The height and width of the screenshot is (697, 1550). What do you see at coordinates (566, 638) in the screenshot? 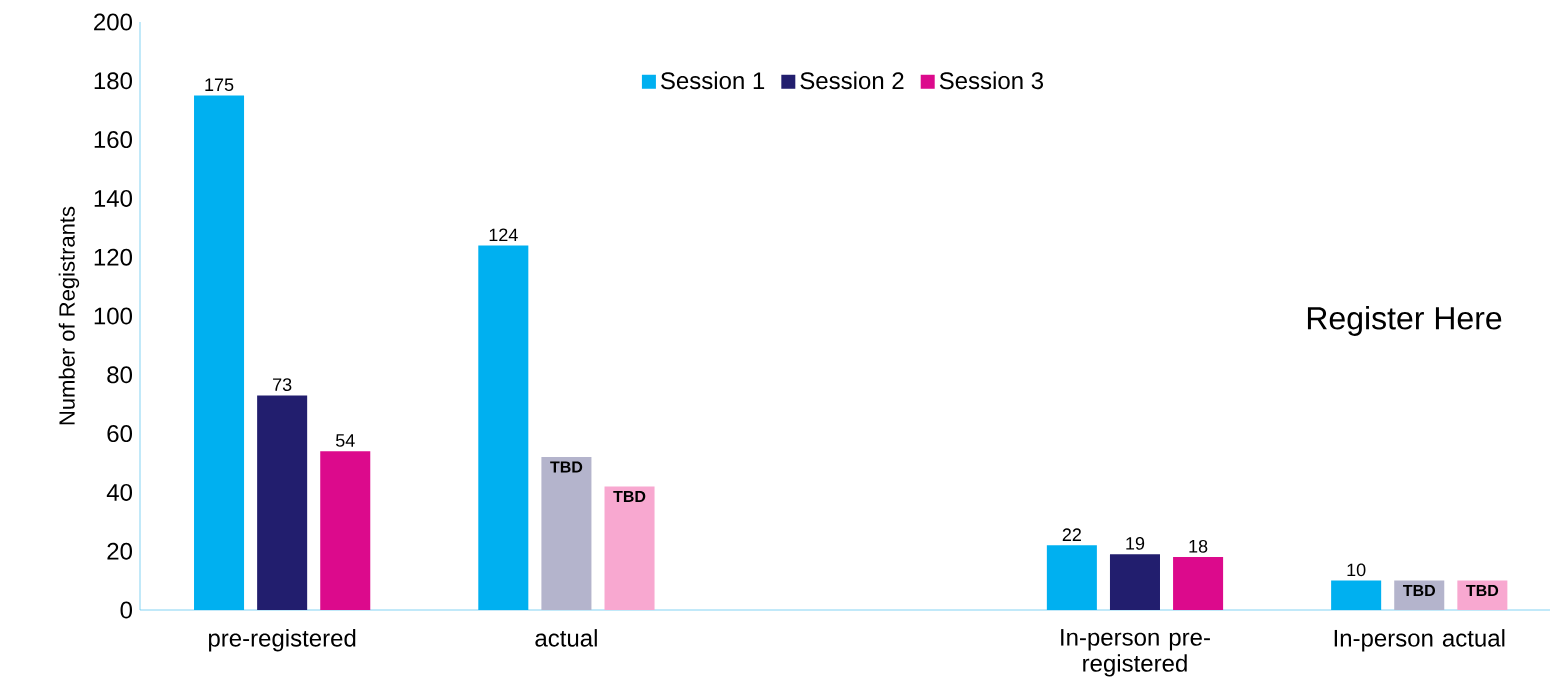
I see `x-tick-label: actual` at bounding box center [566, 638].